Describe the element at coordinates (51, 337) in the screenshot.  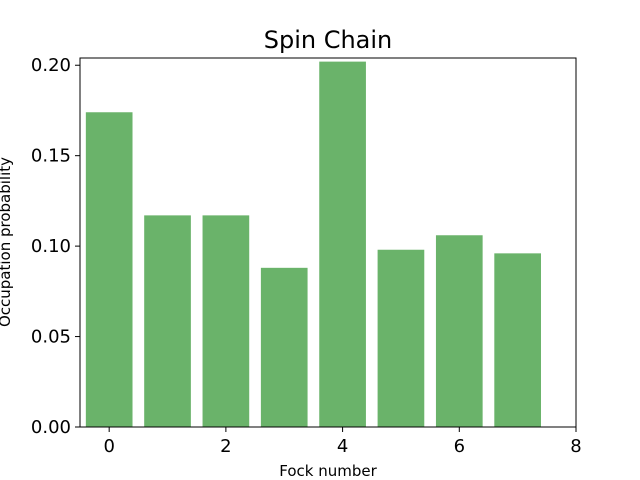
I see `y-tick-label: 0.05` at that location.